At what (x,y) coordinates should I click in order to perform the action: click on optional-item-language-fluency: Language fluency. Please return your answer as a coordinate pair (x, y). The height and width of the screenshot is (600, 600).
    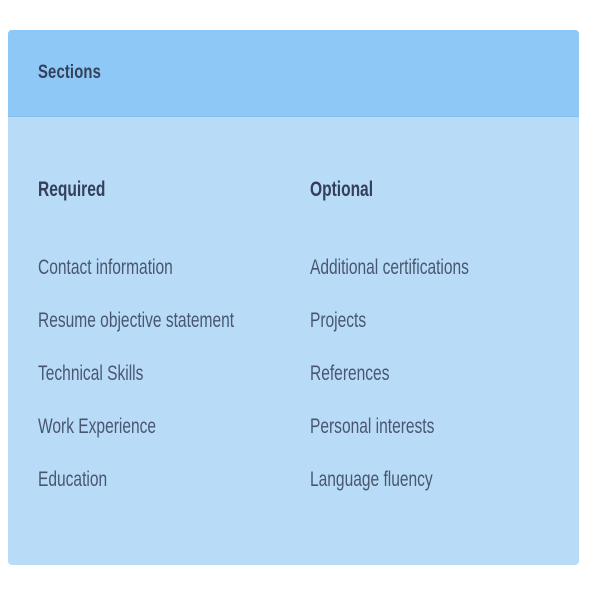
    Looking at the image, I should click on (371, 479).